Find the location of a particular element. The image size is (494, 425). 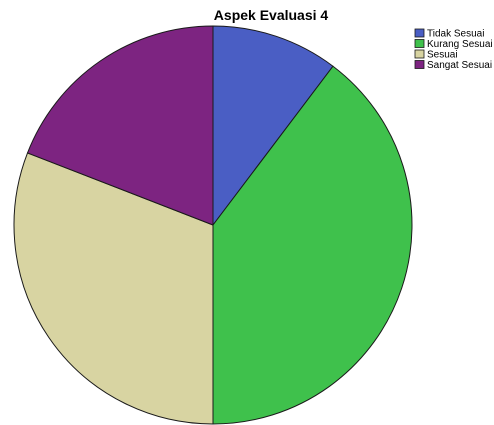

chart-title: Aspek Evaluasi 4 is located at coordinates (271, 15).